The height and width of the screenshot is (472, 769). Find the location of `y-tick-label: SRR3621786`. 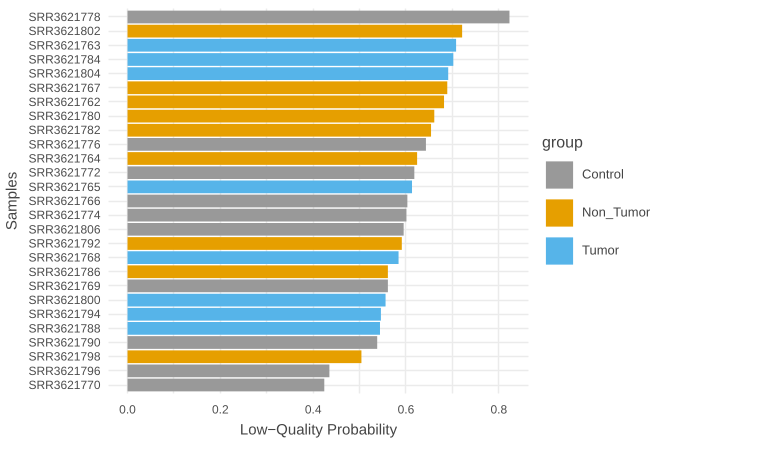

y-tick-label: SRR3621786 is located at coordinates (64, 271).